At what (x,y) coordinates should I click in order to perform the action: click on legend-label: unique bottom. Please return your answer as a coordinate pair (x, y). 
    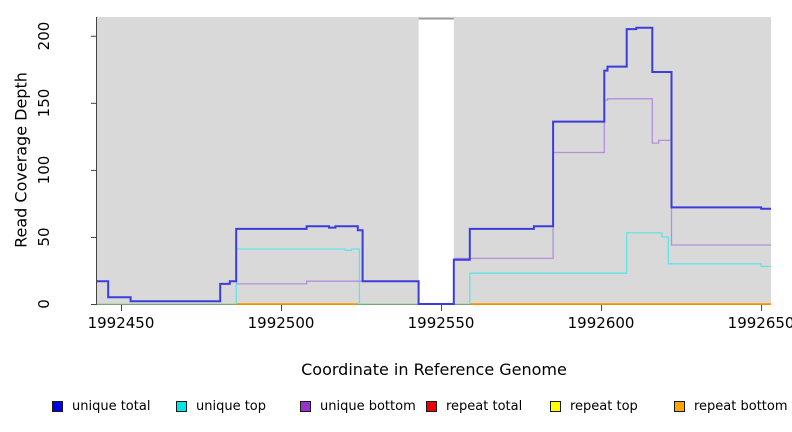
    Looking at the image, I should click on (368, 406).